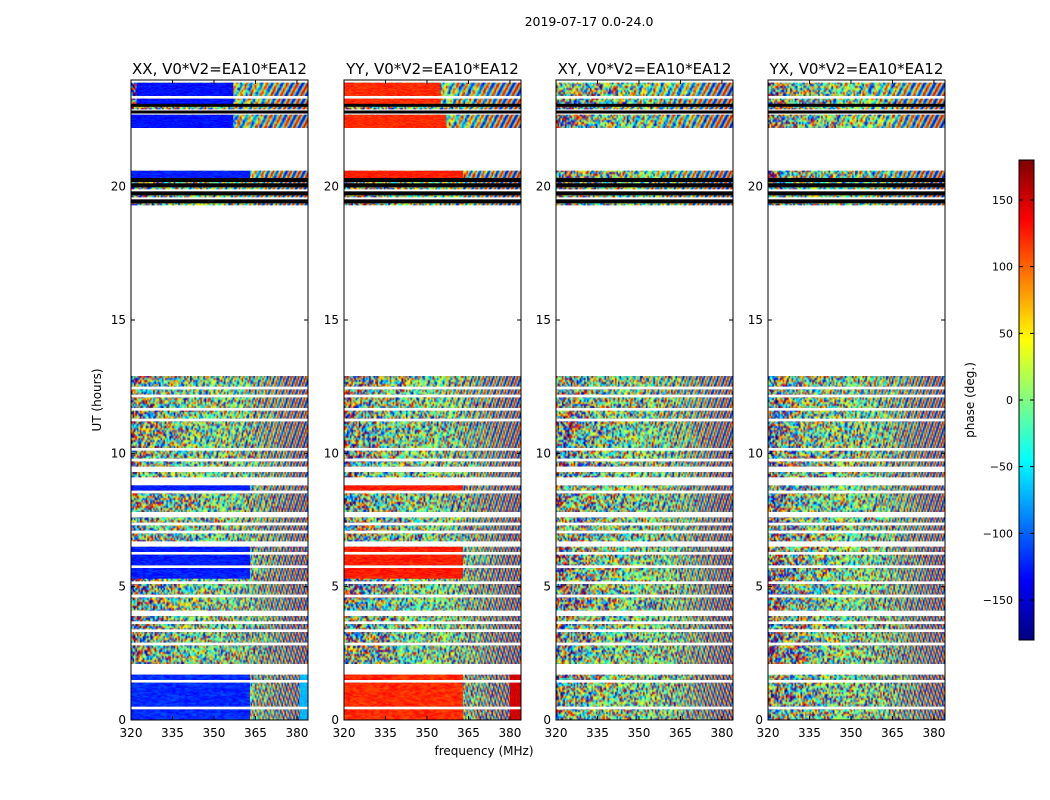 This screenshot has width=1050, height=800. What do you see at coordinates (331, 453) in the screenshot?
I see `panel-2-ytick-label-10: 10` at bounding box center [331, 453].